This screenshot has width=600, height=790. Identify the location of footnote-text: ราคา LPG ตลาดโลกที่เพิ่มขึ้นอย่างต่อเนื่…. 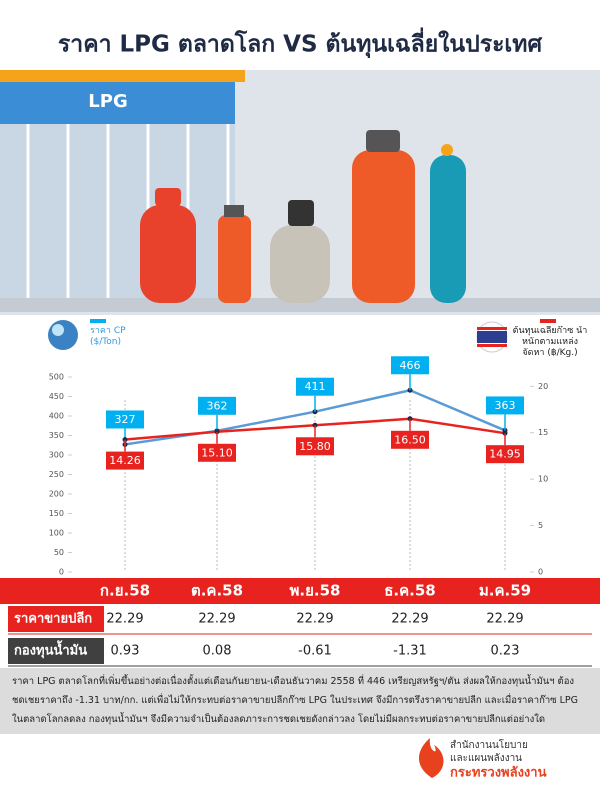
(295, 700).